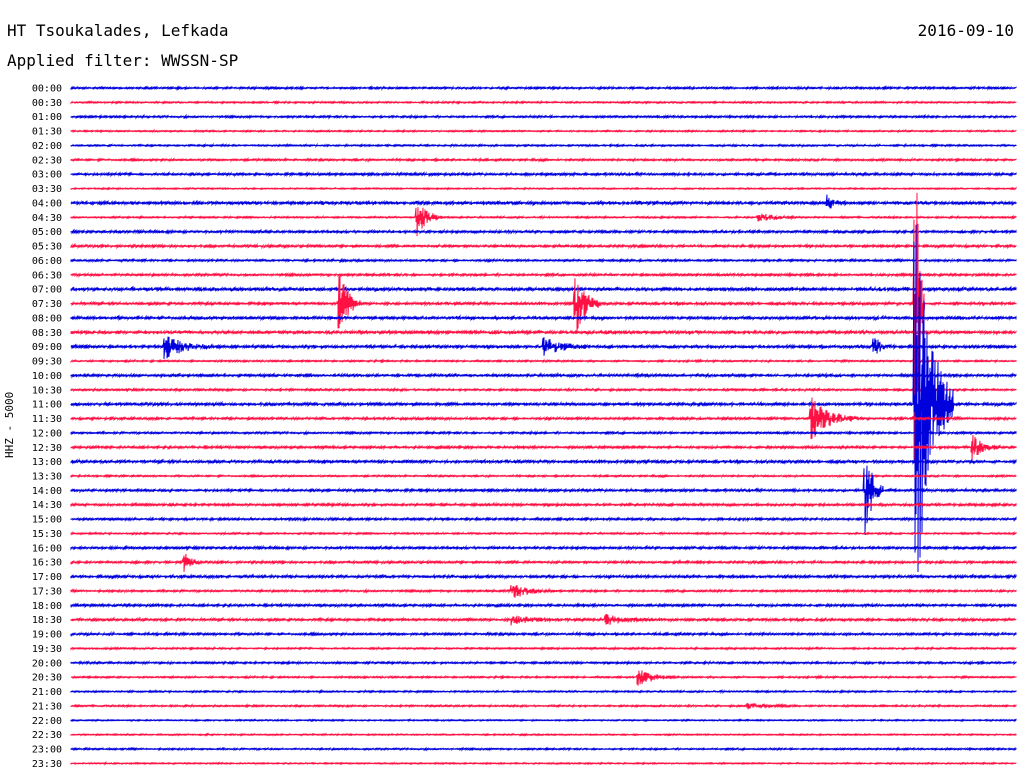 The image size is (1024, 780). I want to click on time-label: 13:30, so click(47, 477).